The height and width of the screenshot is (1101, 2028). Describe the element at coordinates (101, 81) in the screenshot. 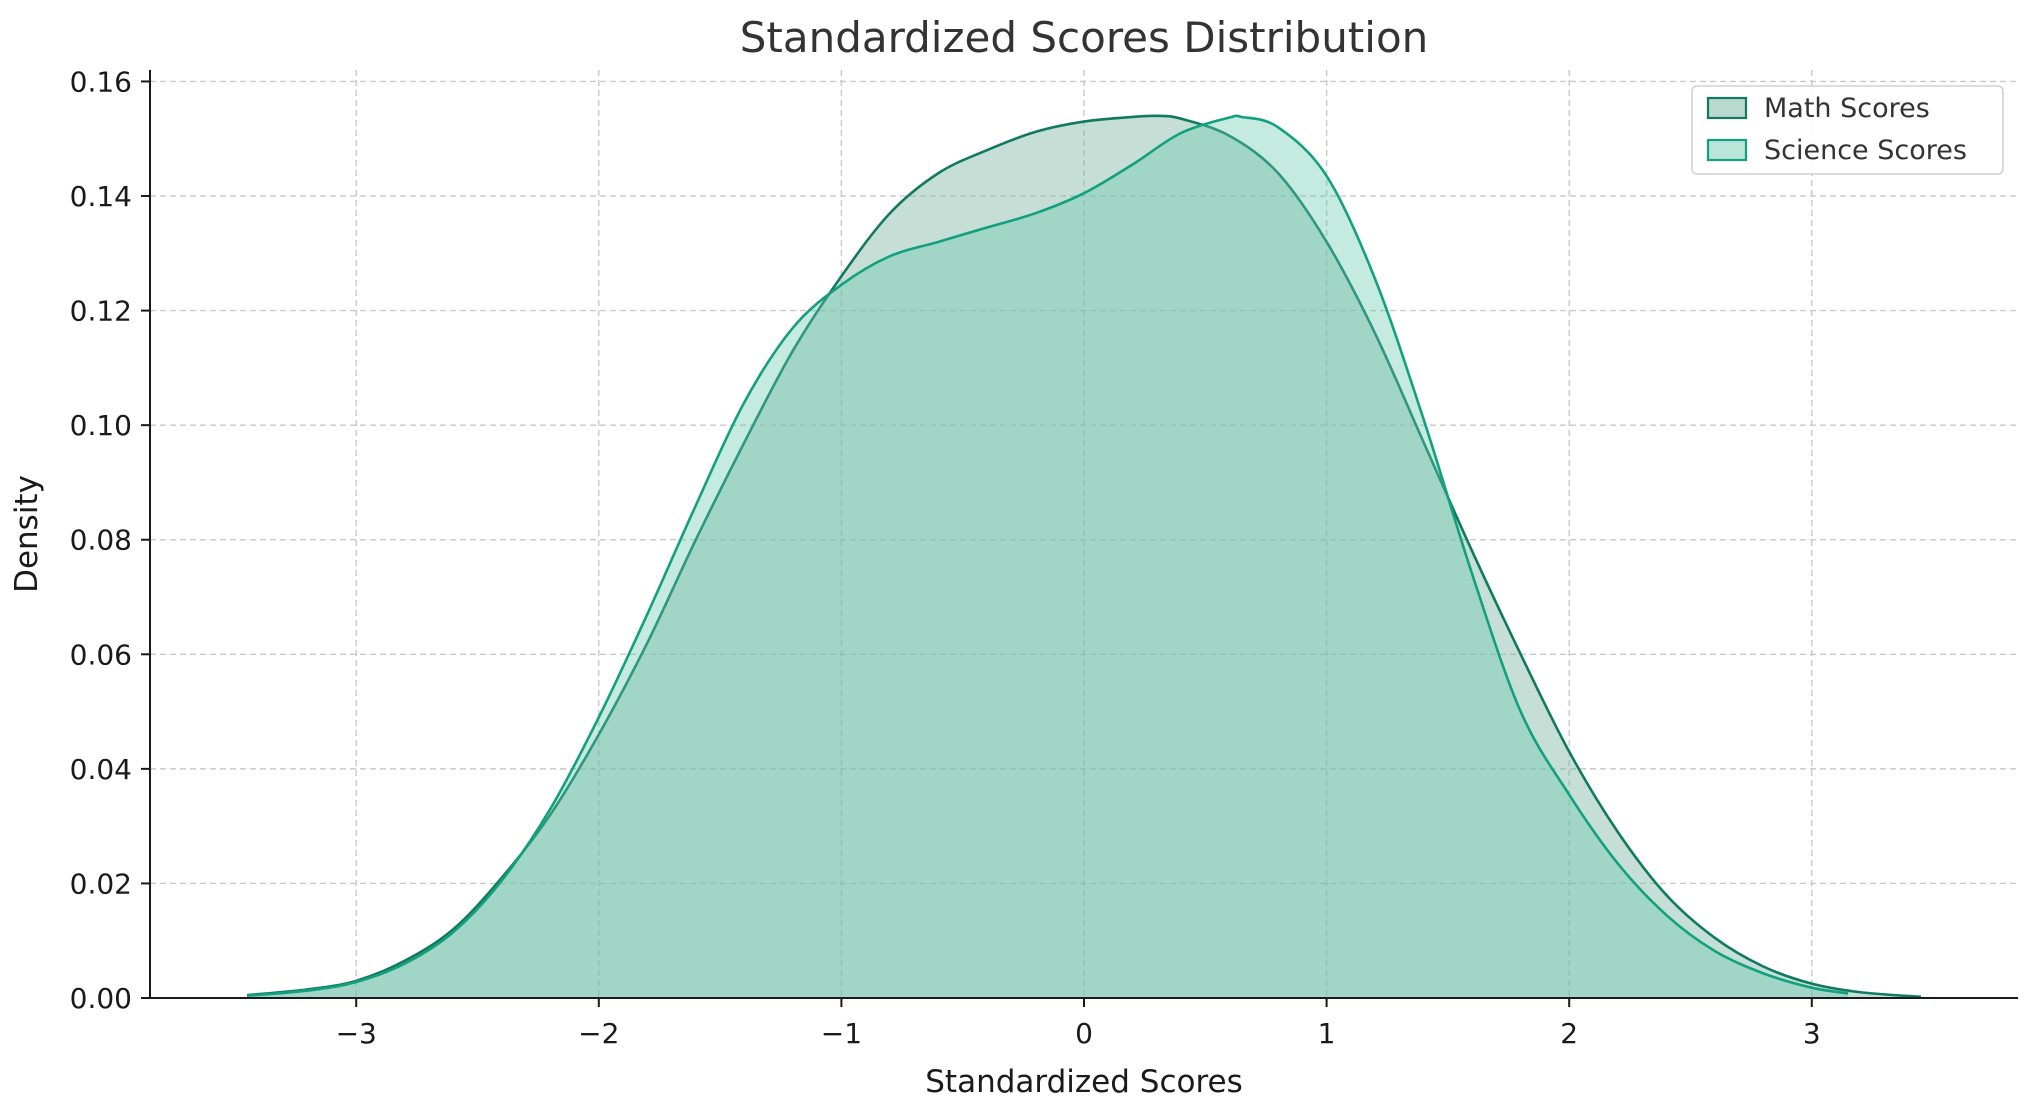

I see `y-tick-label-0-16: 0.16` at that location.